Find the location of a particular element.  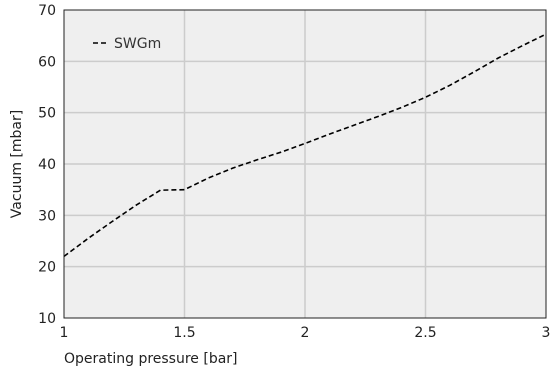

y-tick-label: 40 is located at coordinates (47, 165).